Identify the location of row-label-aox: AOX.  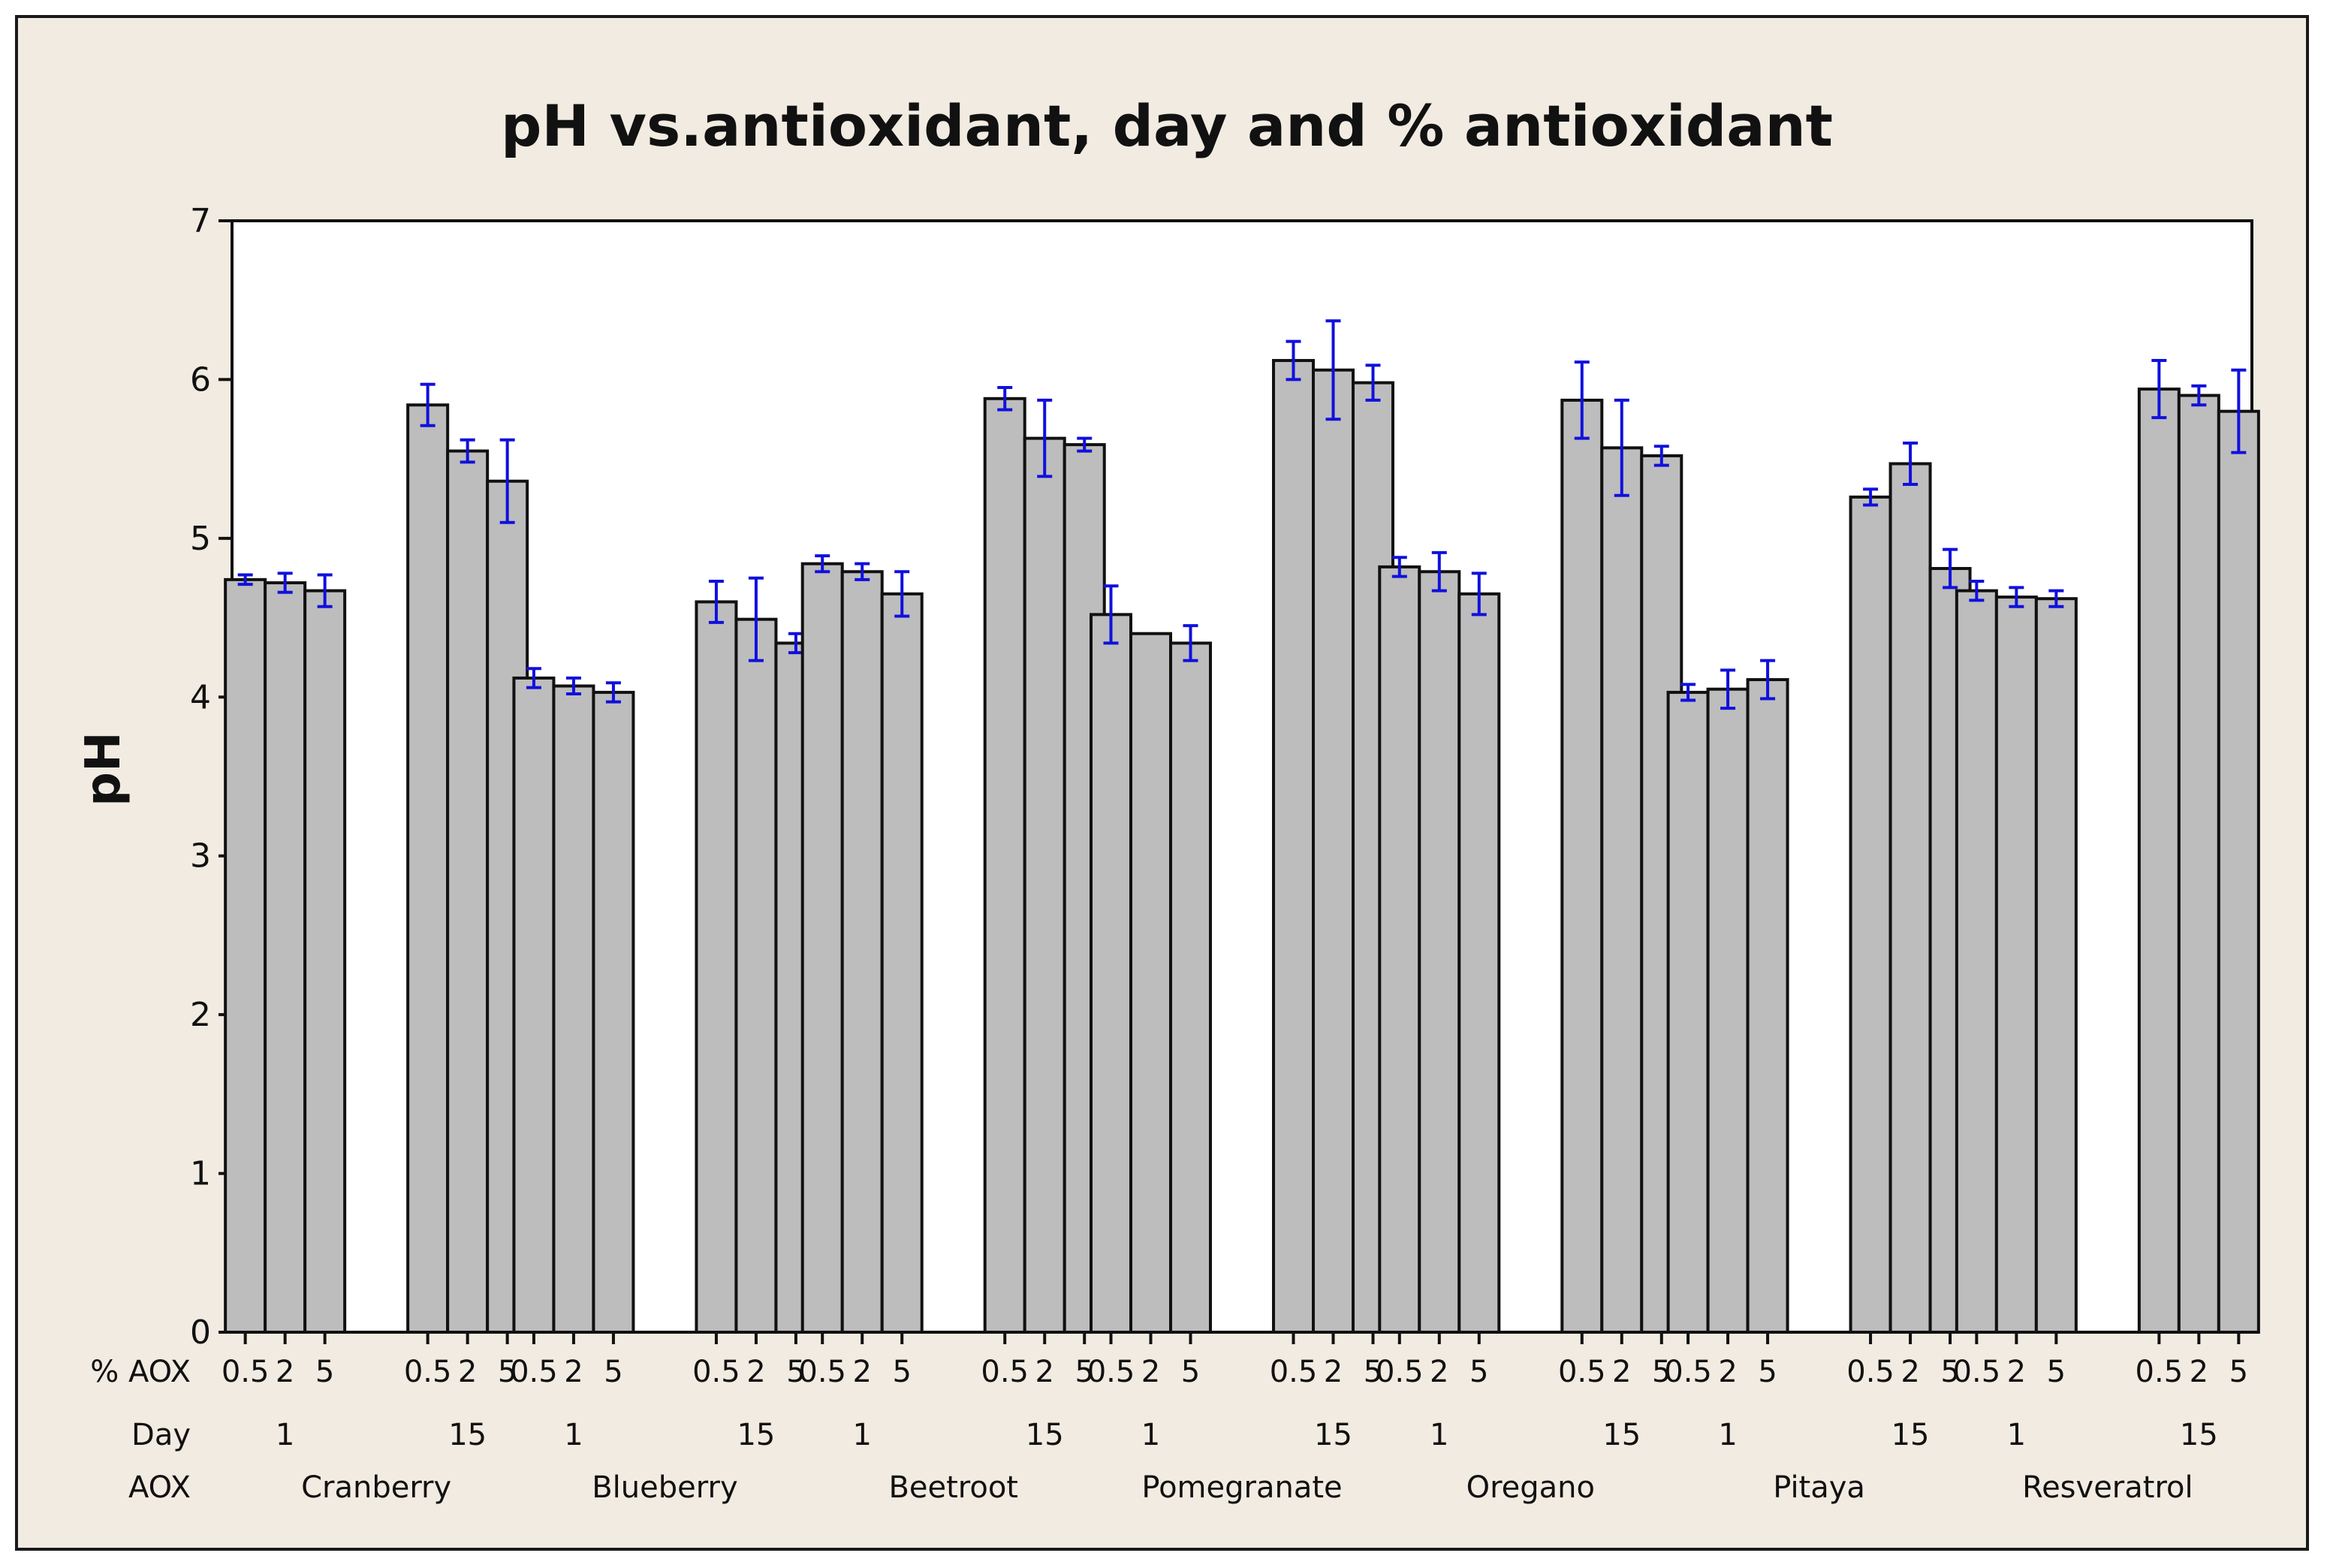
(159, 1487).